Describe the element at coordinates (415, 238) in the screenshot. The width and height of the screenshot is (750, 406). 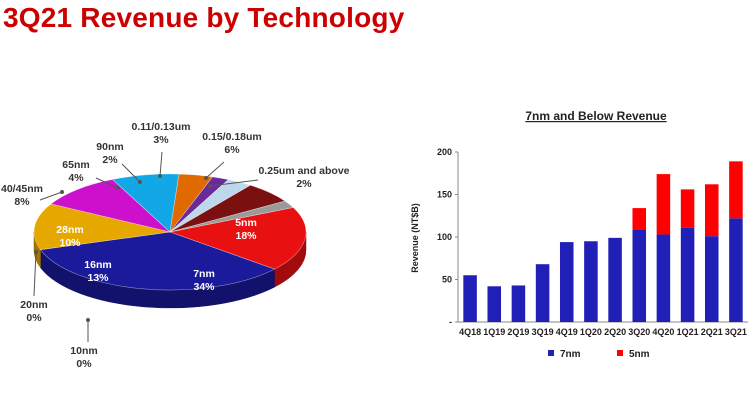
I see `y-axis-label: Revenue (NT$B)` at that location.